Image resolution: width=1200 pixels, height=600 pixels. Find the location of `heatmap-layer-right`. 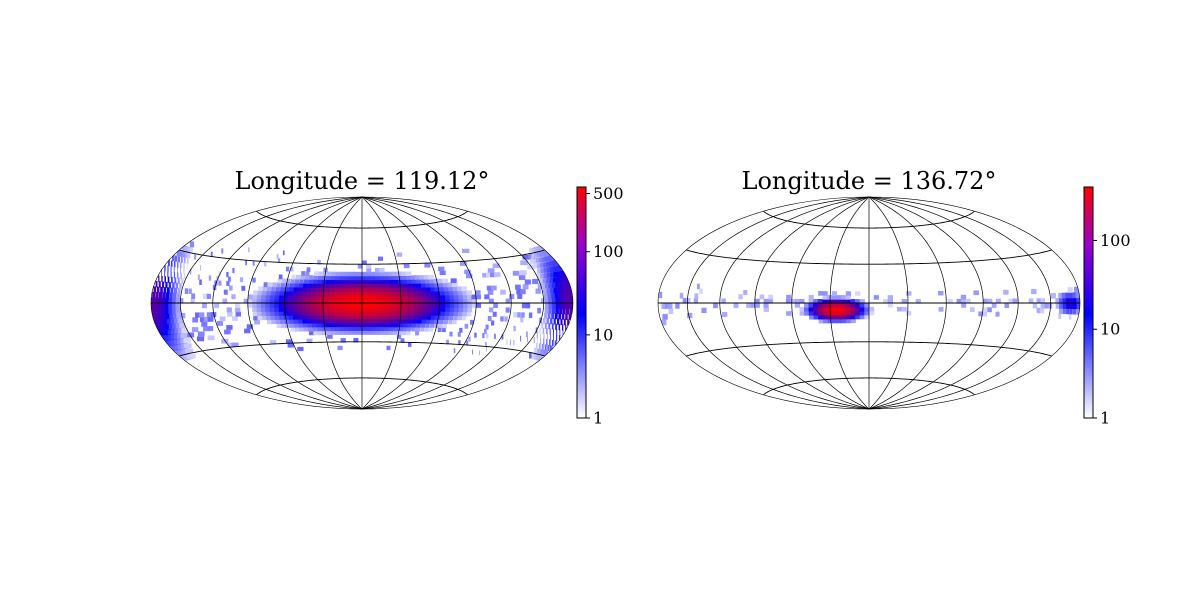

heatmap-layer-right is located at coordinates (869, 304).